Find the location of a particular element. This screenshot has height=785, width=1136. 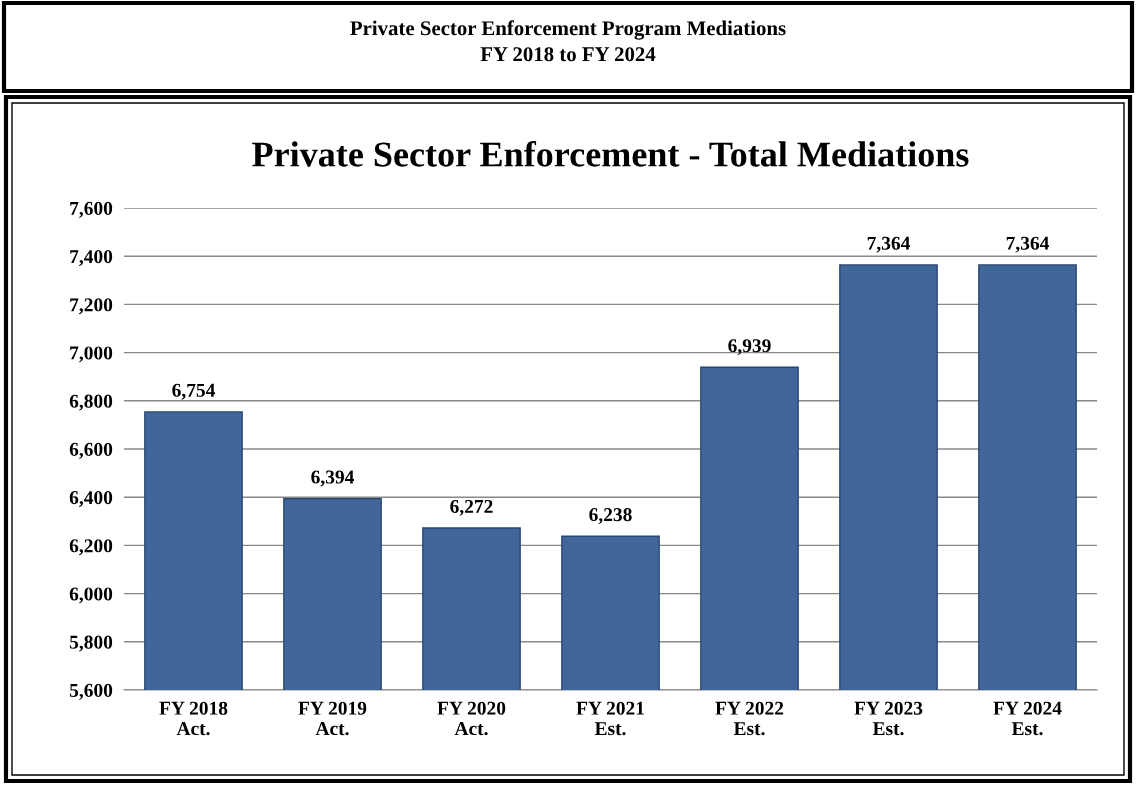

x-tick-label: FY 2024 Est. is located at coordinates (1027, 718).